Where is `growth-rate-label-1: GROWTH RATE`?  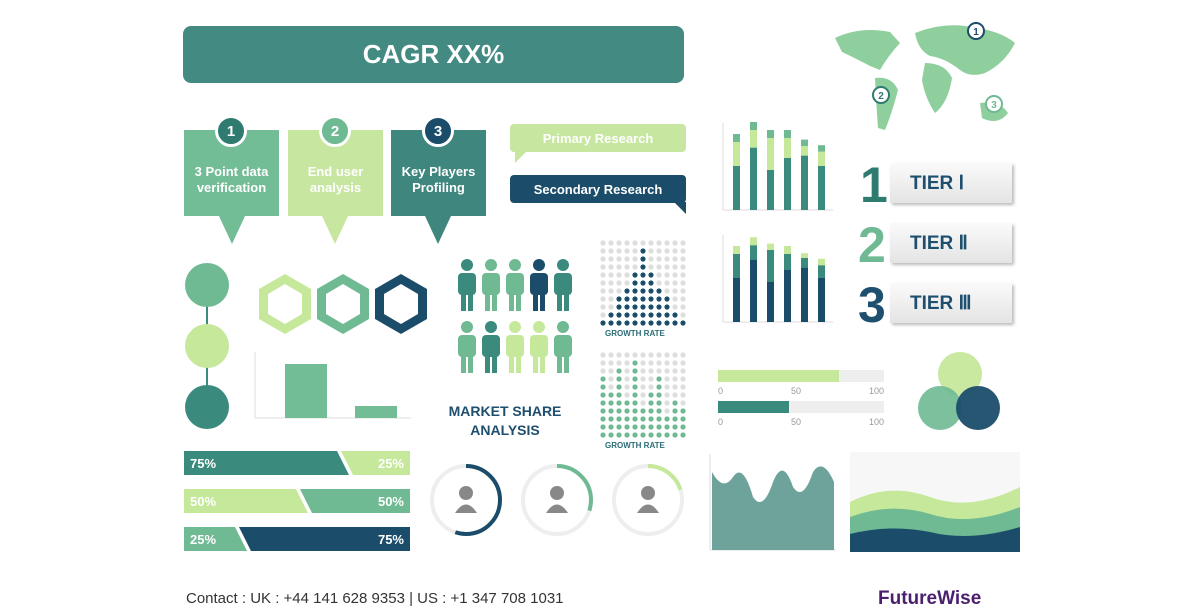 growth-rate-label-1: GROWTH RATE is located at coordinates (635, 333).